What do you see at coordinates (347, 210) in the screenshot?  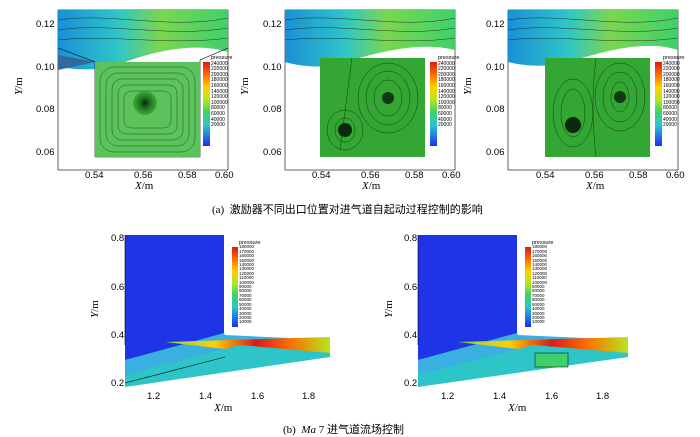 I see `caption-a: (a) 激励器不同出口位置对进气道自起动过程控制的影响` at bounding box center [347, 210].